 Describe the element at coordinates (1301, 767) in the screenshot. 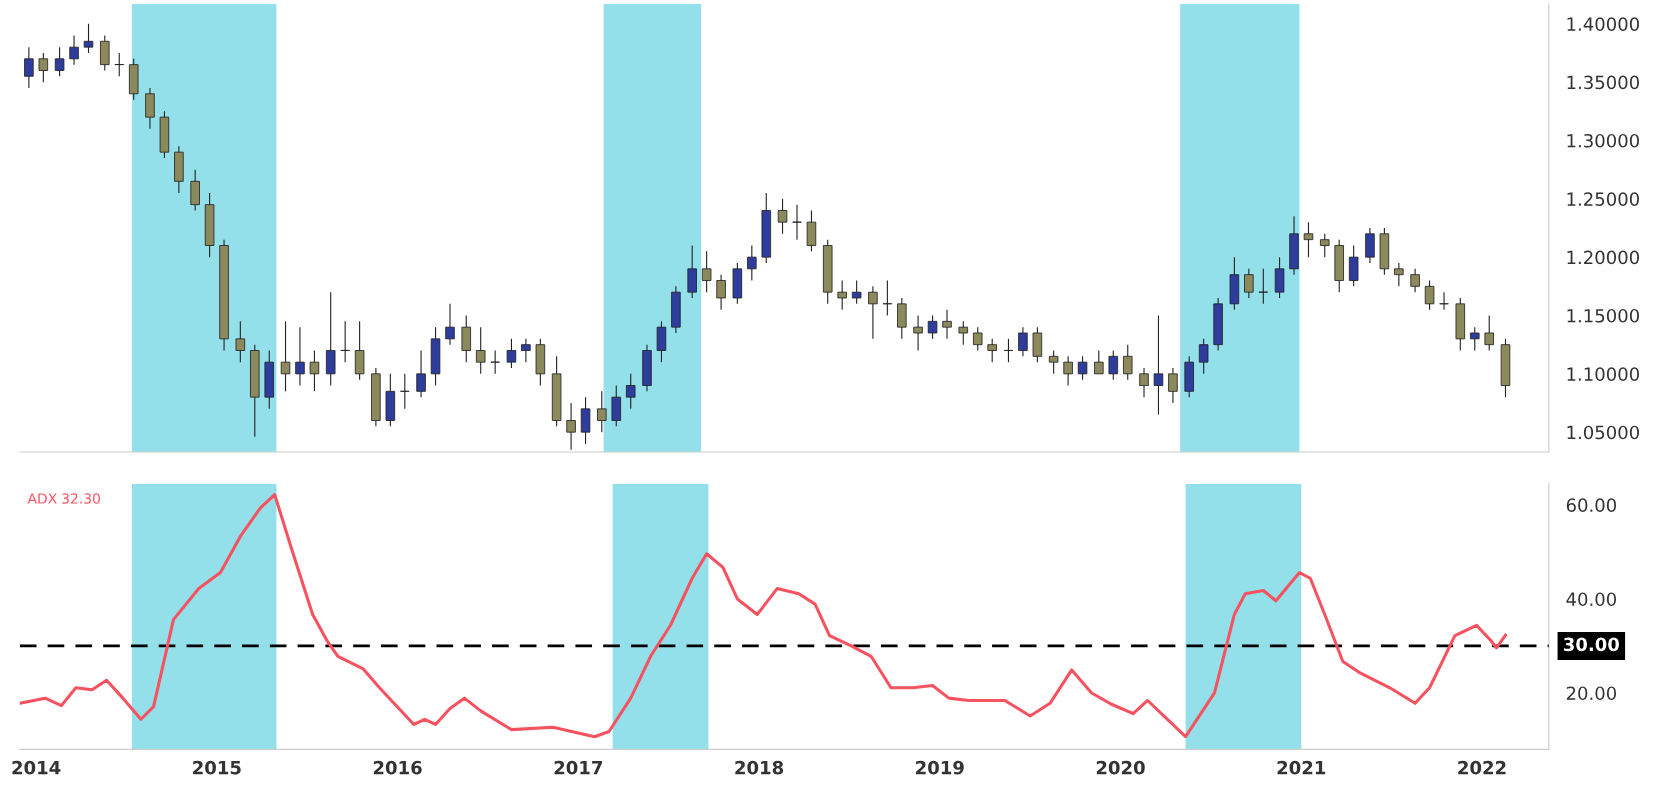

I see `x-tick-label: 2021` at that location.